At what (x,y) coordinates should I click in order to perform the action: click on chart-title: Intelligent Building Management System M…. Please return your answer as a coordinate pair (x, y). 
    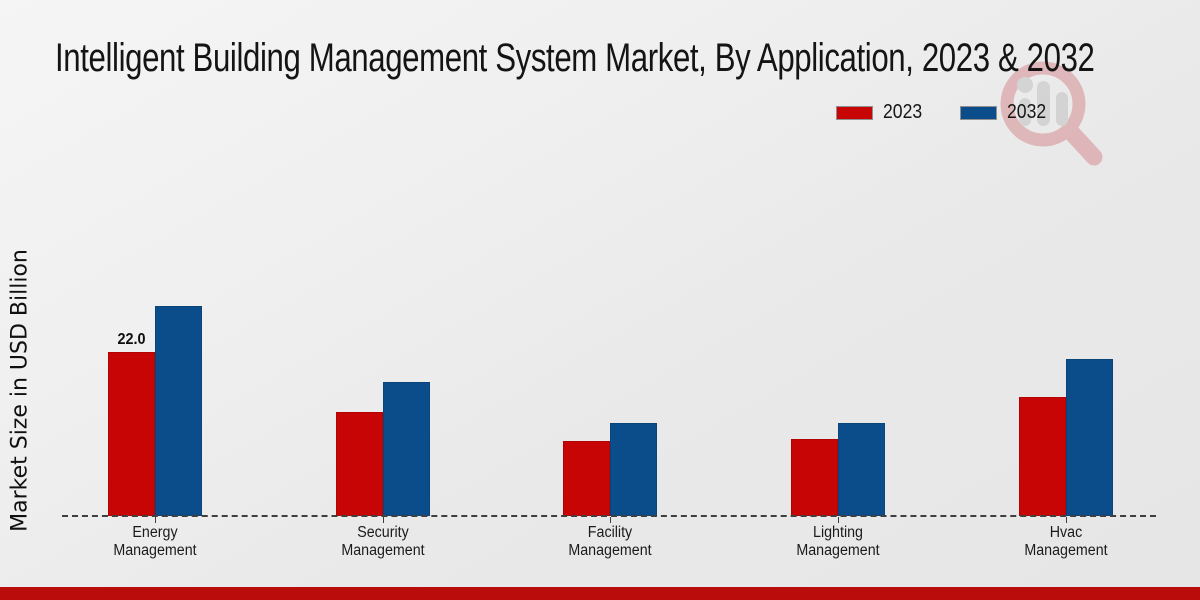
    Looking at the image, I should click on (575, 58).